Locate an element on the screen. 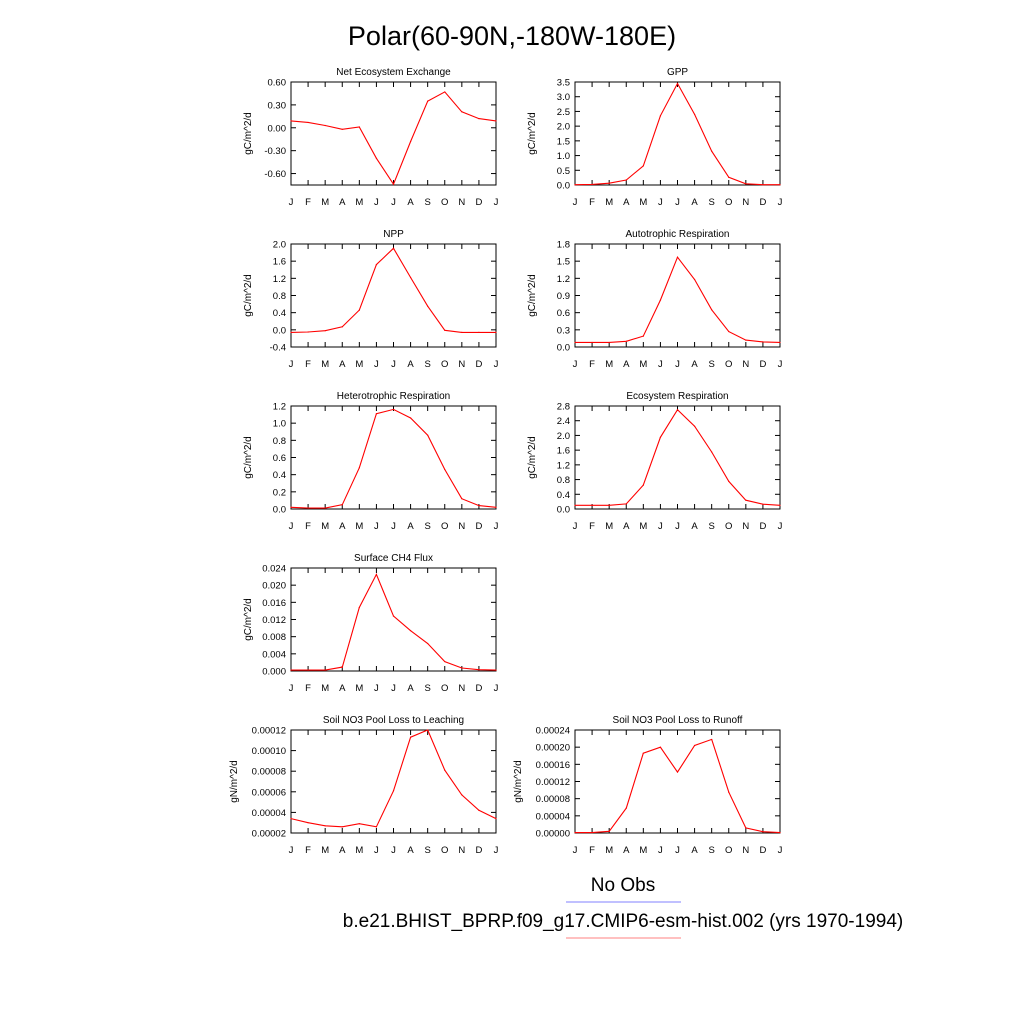  y-tick-label: 0.00 is located at coordinates (277, 128).